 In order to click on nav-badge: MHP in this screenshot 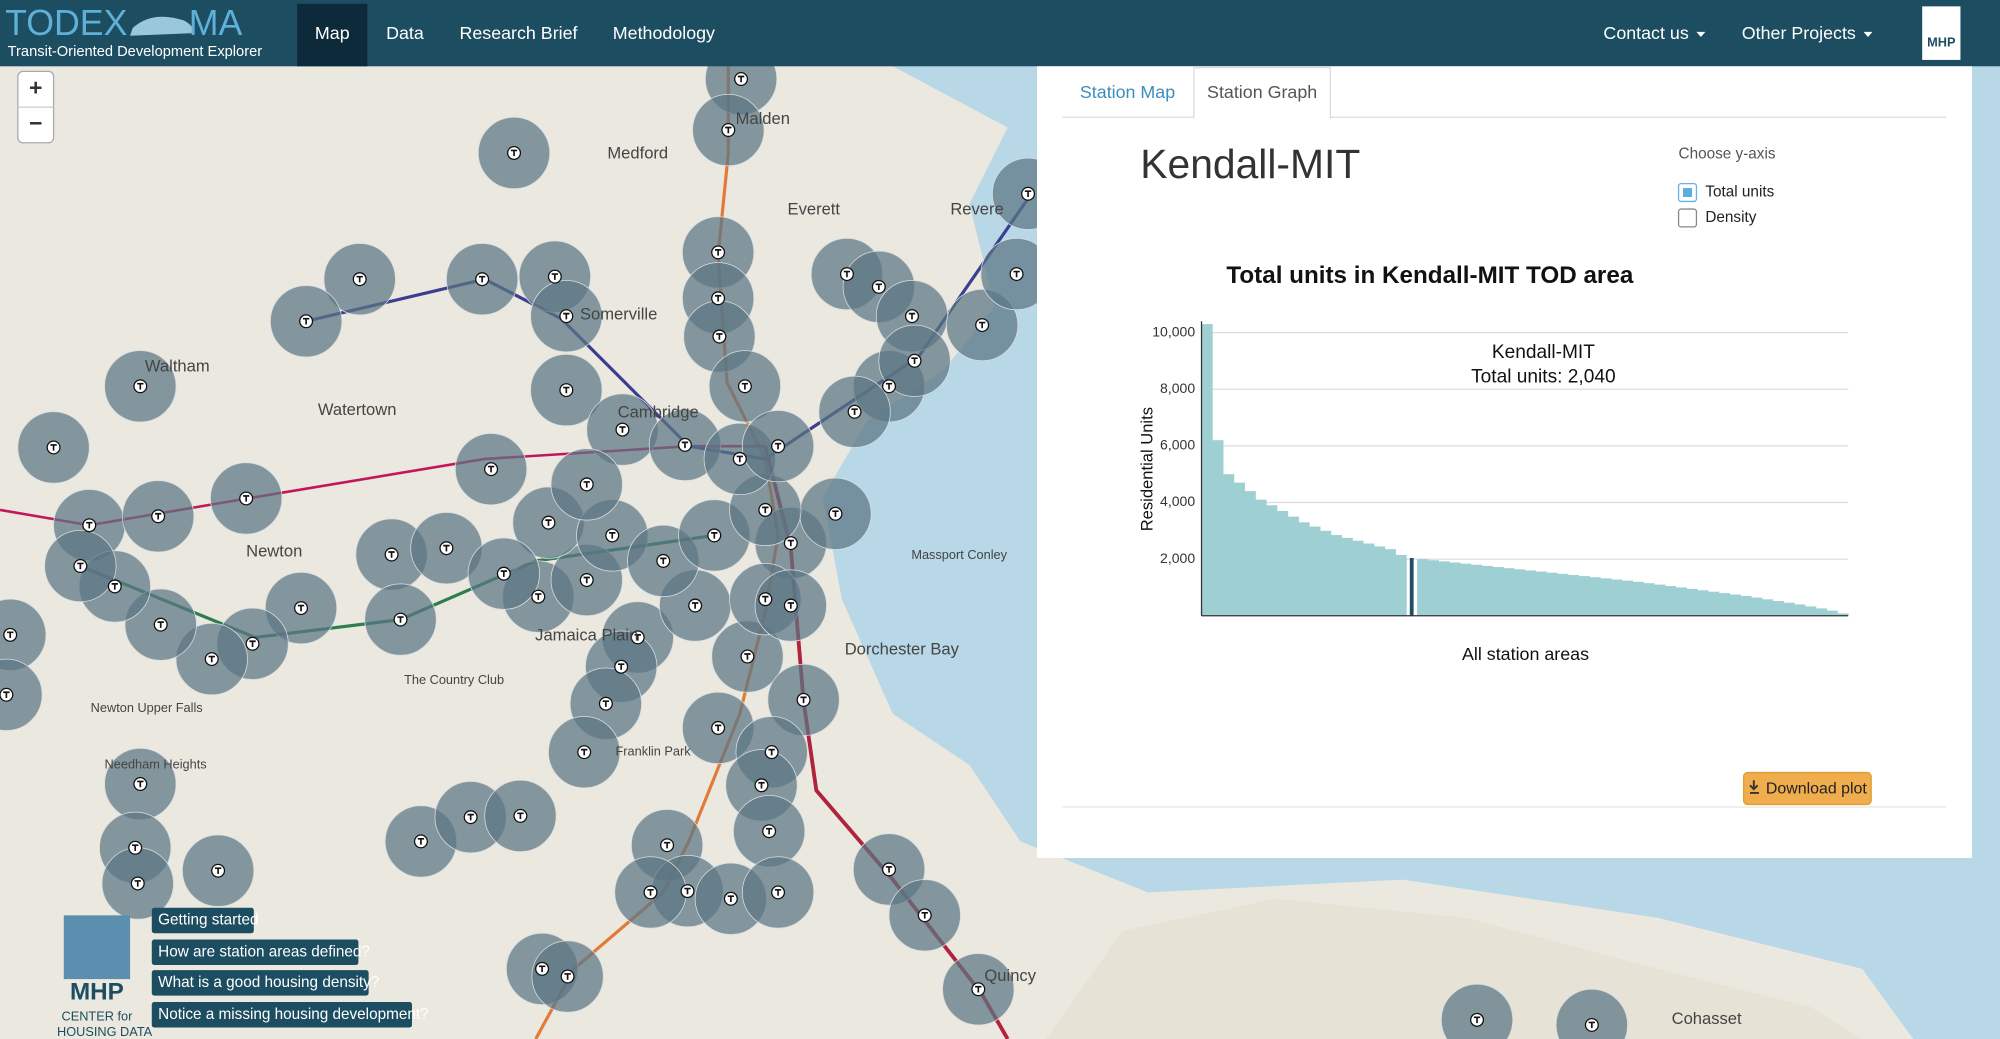, I will do `click(1941, 42)`.